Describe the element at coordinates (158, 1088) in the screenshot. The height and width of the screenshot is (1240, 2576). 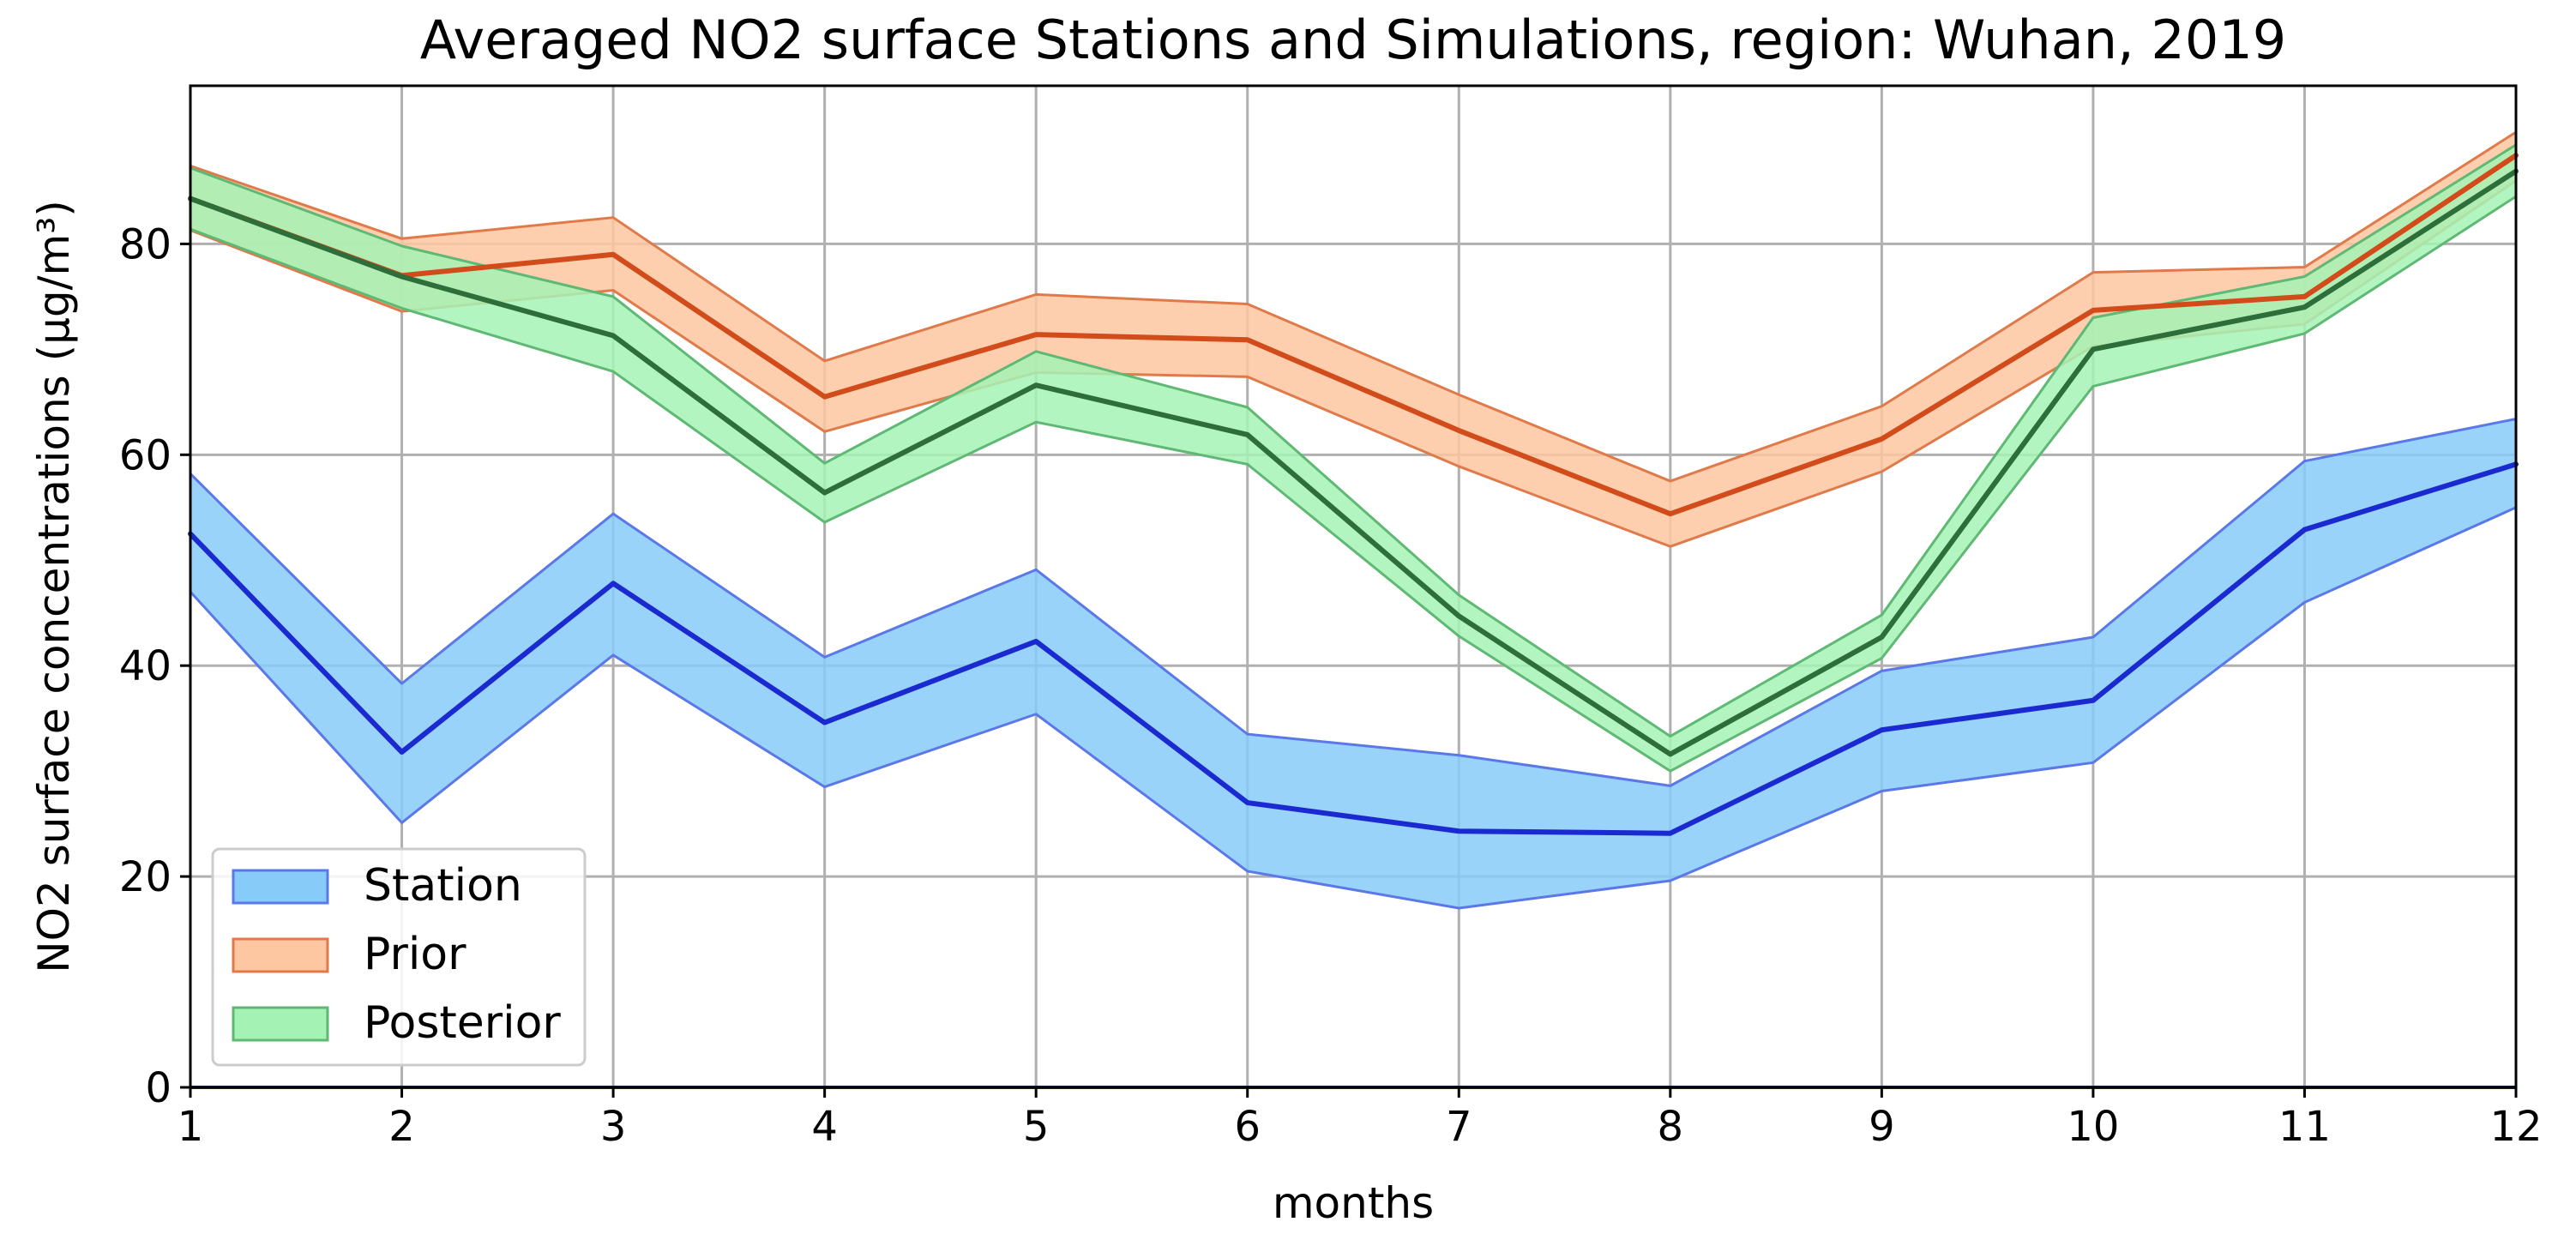
I see `y-tick-label: 0` at that location.